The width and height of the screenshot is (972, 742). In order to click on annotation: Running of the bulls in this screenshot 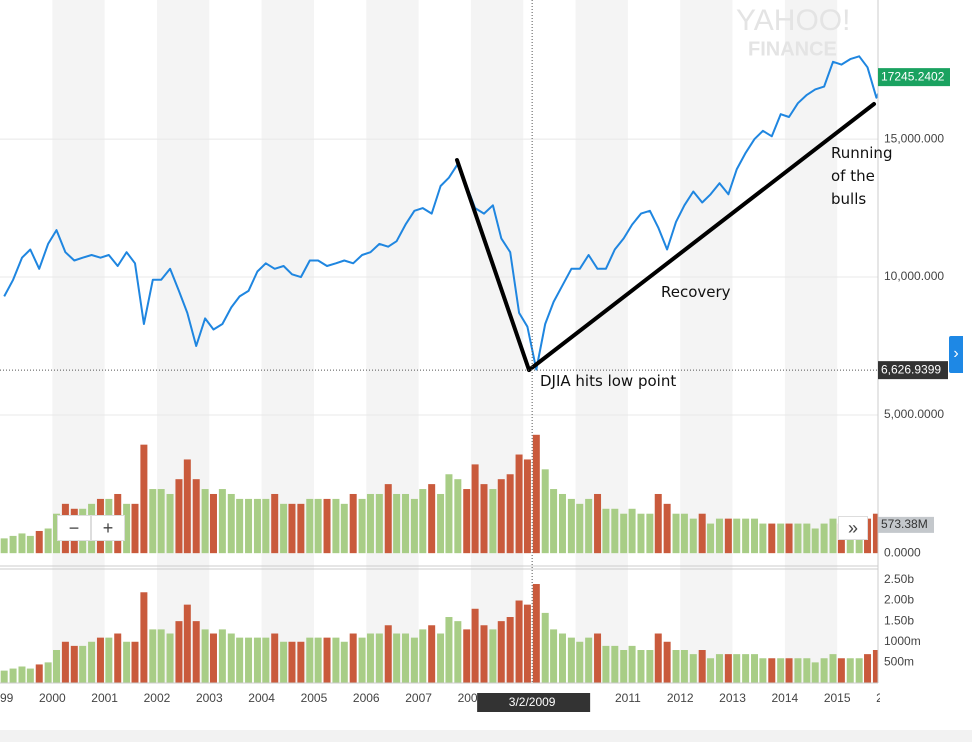, I will do `click(862, 176)`.